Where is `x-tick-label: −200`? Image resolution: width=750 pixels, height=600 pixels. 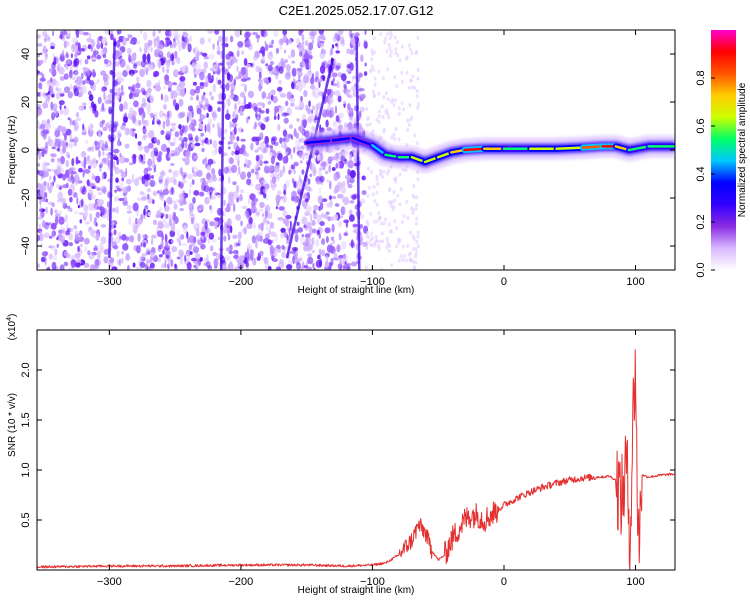
x-tick-label: −200 is located at coordinates (241, 282).